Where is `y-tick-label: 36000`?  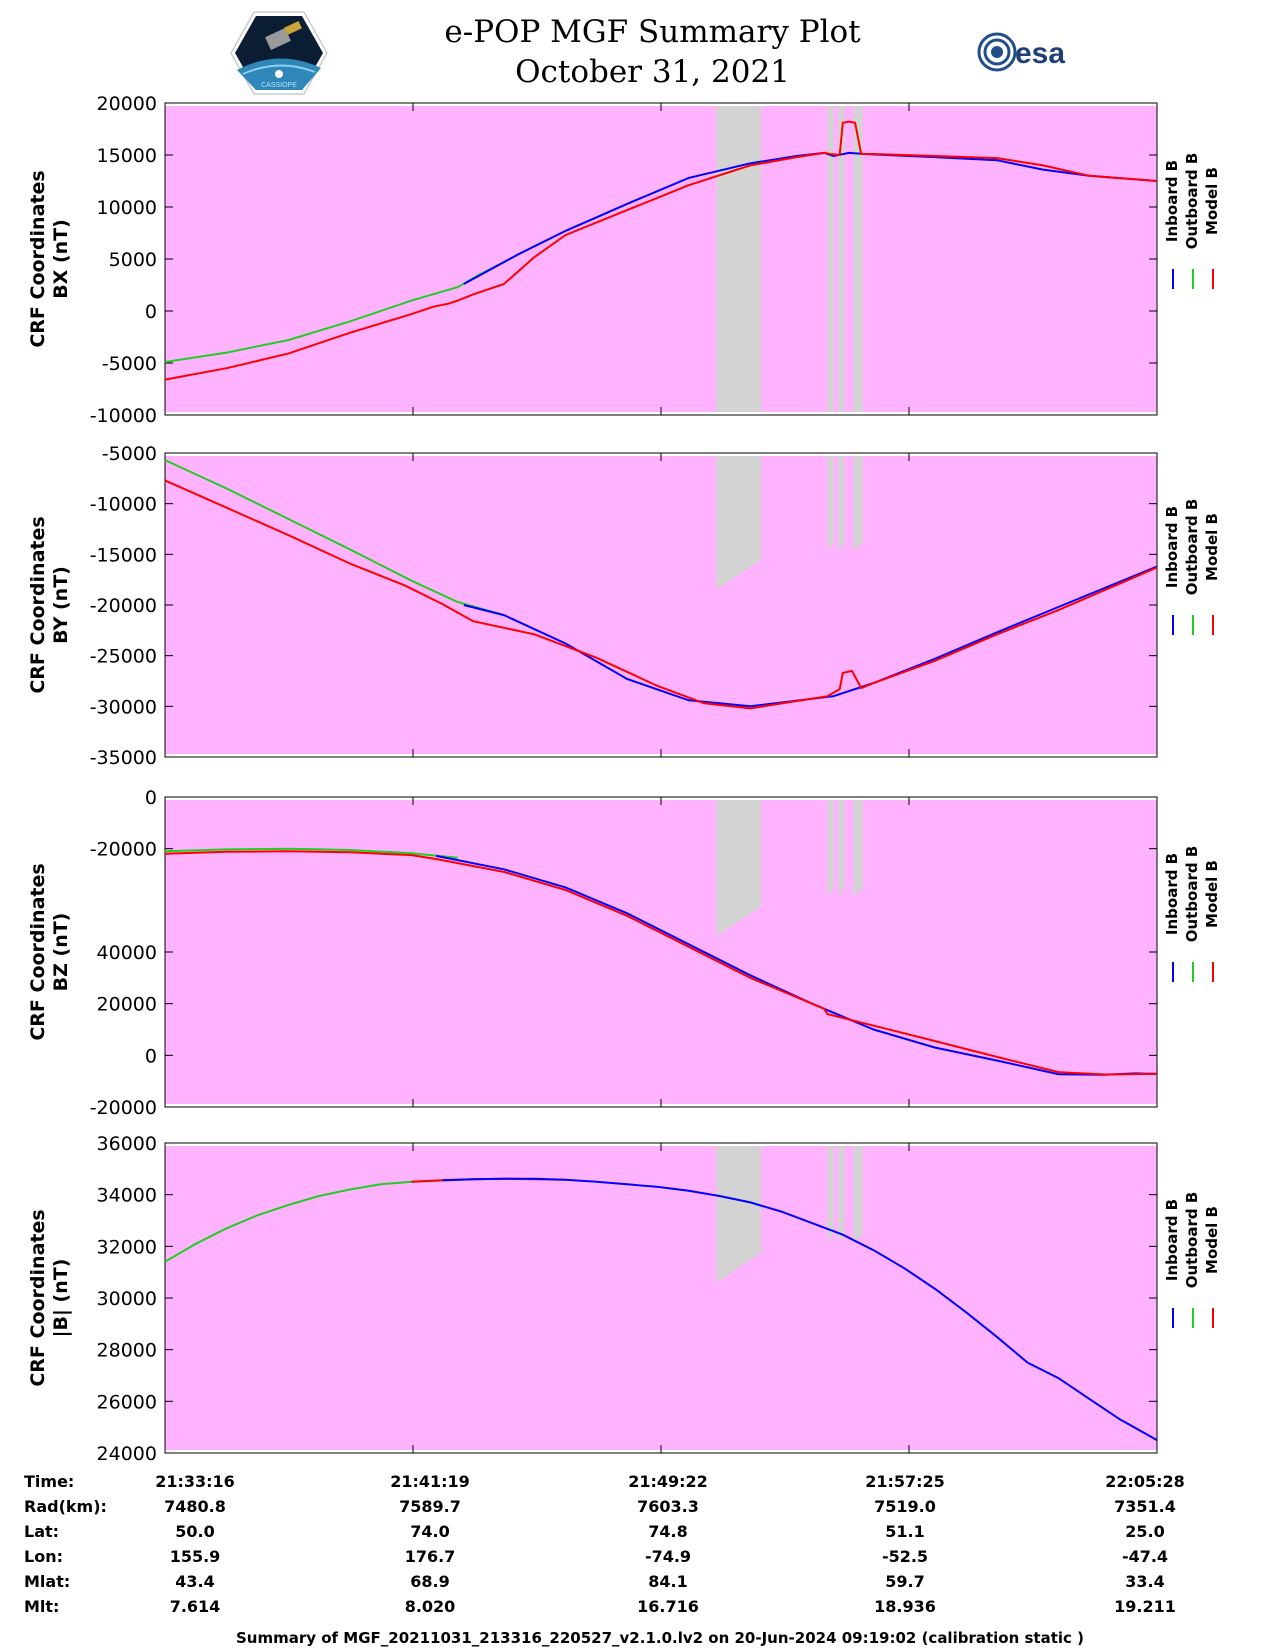 y-tick-label: 36000 is located at coordinates (127, 1144).